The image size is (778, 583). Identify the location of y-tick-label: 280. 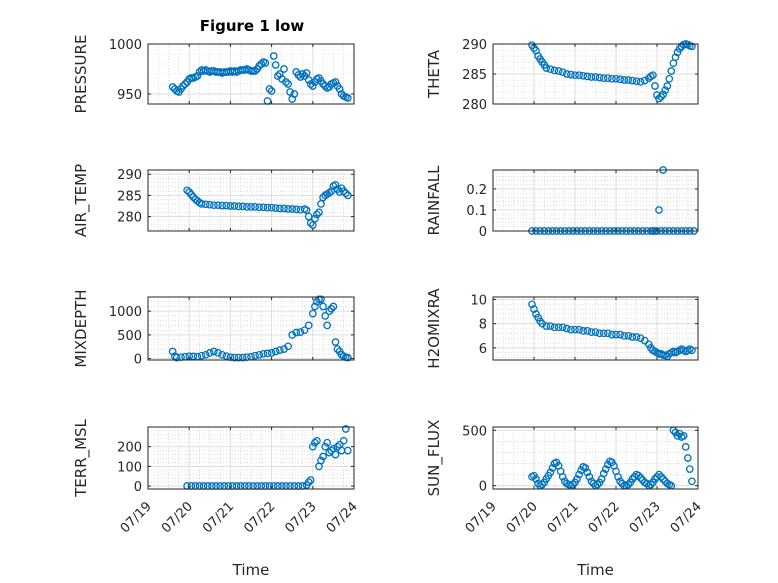
(474, 105).